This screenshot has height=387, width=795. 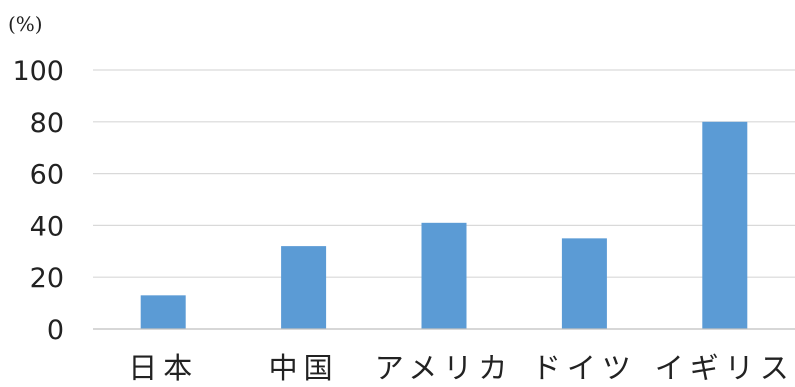 What do you see at coordinates (47, 226) in the screenshot?
I see `y-tick-label: 40` at bounding box center [47, 226].